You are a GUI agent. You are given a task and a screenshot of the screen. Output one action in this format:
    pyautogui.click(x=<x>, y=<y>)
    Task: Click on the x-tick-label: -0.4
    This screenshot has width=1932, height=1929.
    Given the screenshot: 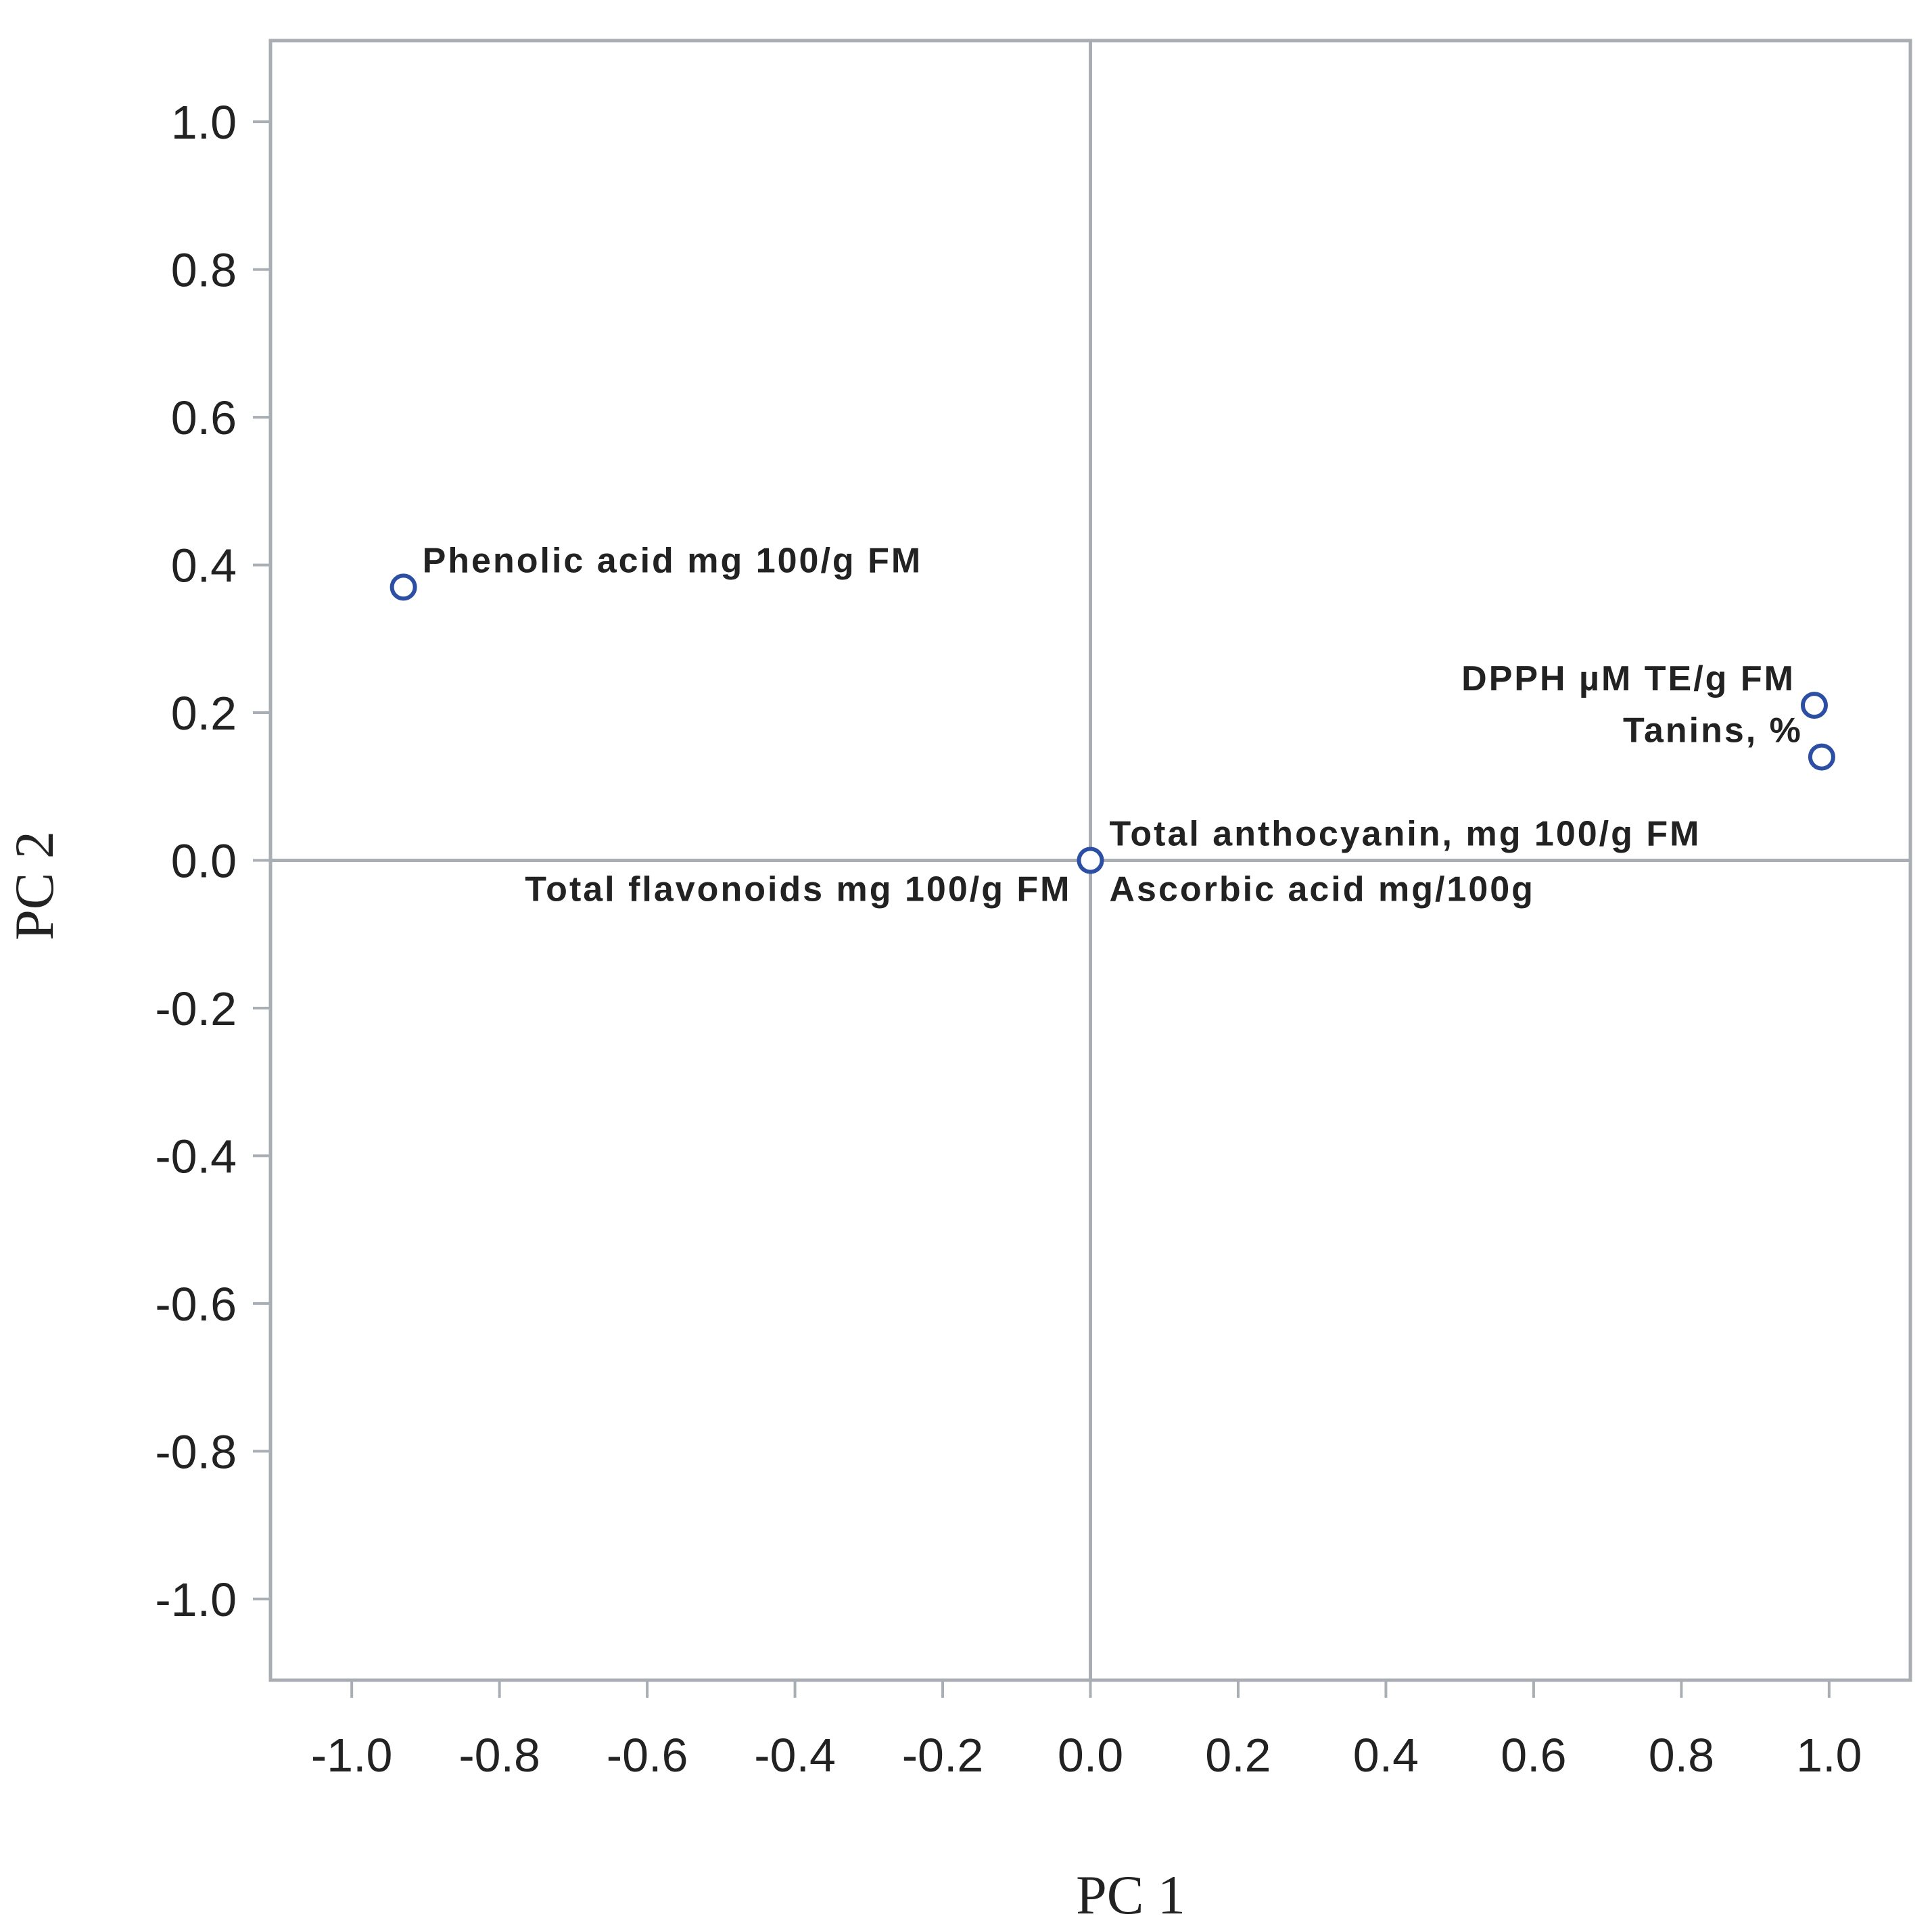 What is the action you would take?
    pyautogui.click(x=795, y=1755)
    